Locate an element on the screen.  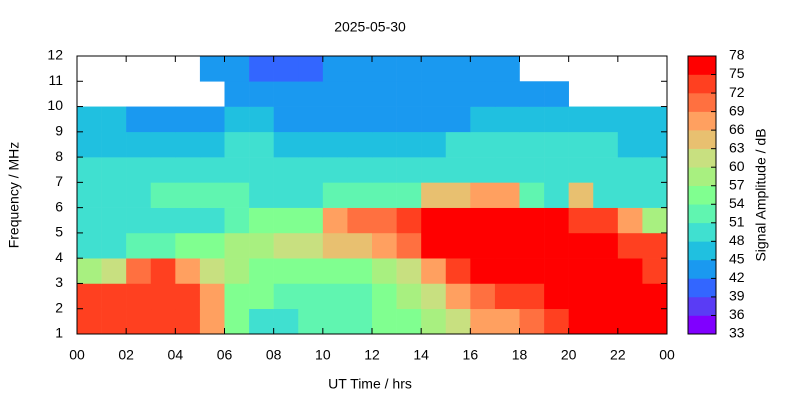
colorbar-tick-label: 54 is located at coordinates (737, 203).